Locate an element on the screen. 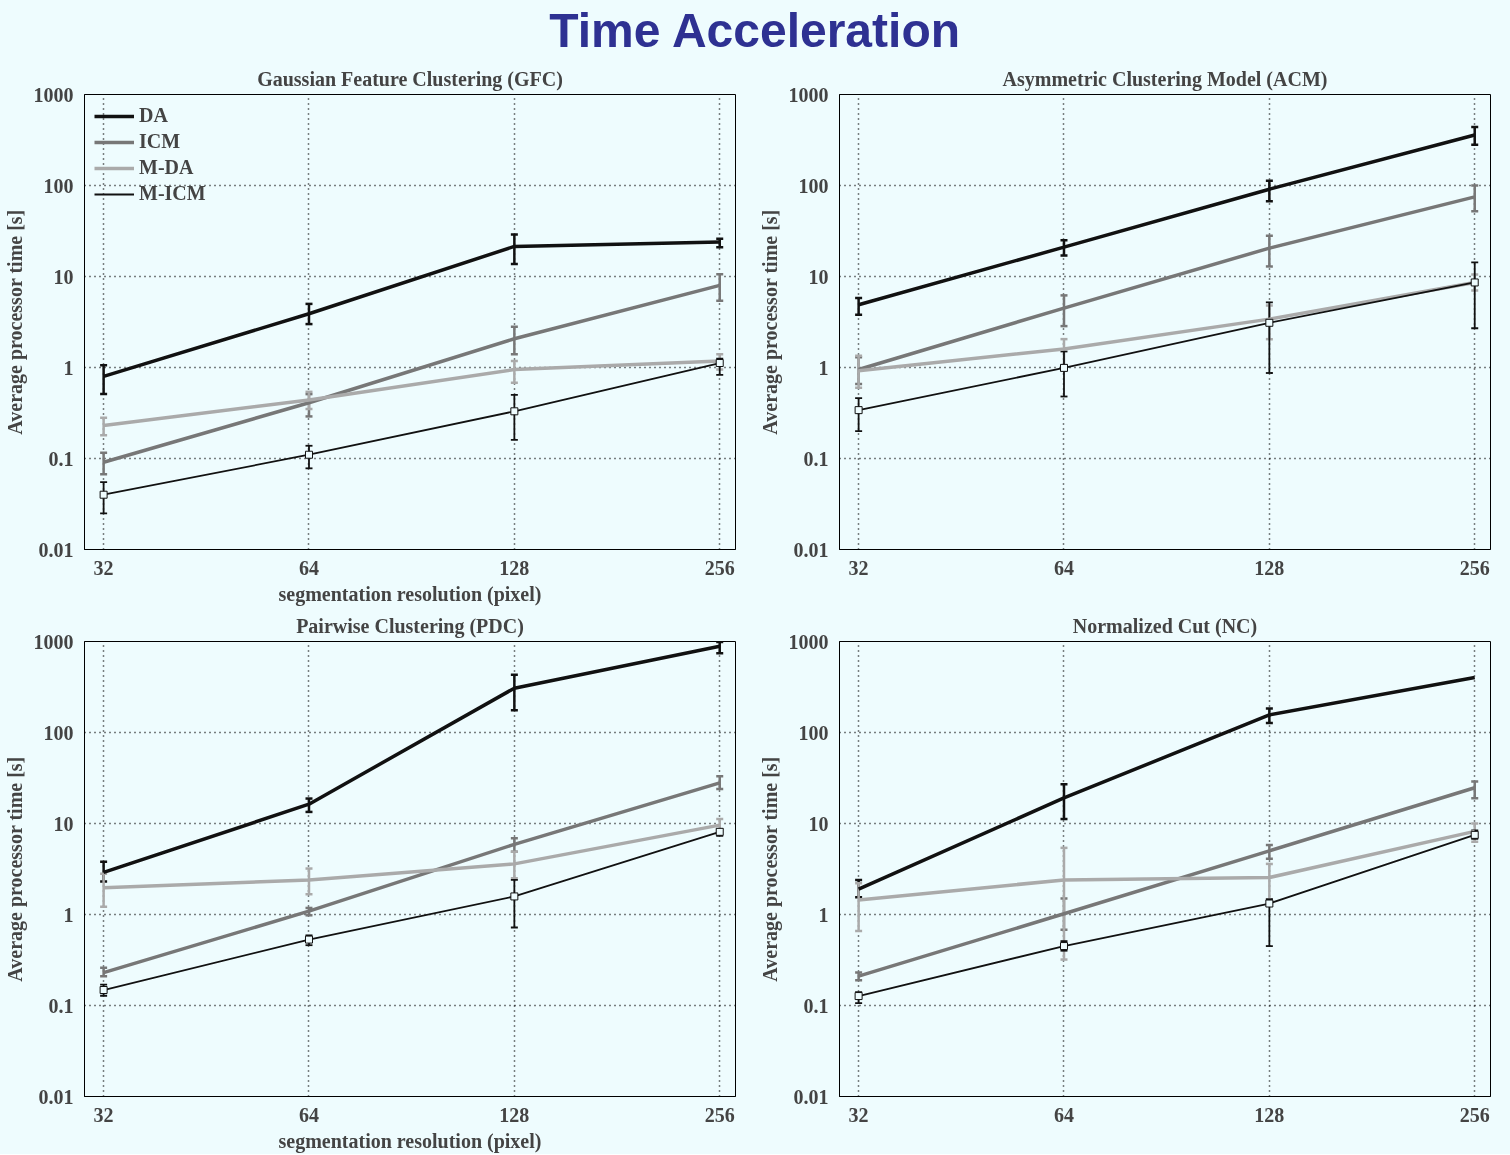 Image resolution: width=1510 pixels, height=1155 pixels. chart-title: Asymmetric Clustering Model (ACM) is located at coordinates (1165, 79).